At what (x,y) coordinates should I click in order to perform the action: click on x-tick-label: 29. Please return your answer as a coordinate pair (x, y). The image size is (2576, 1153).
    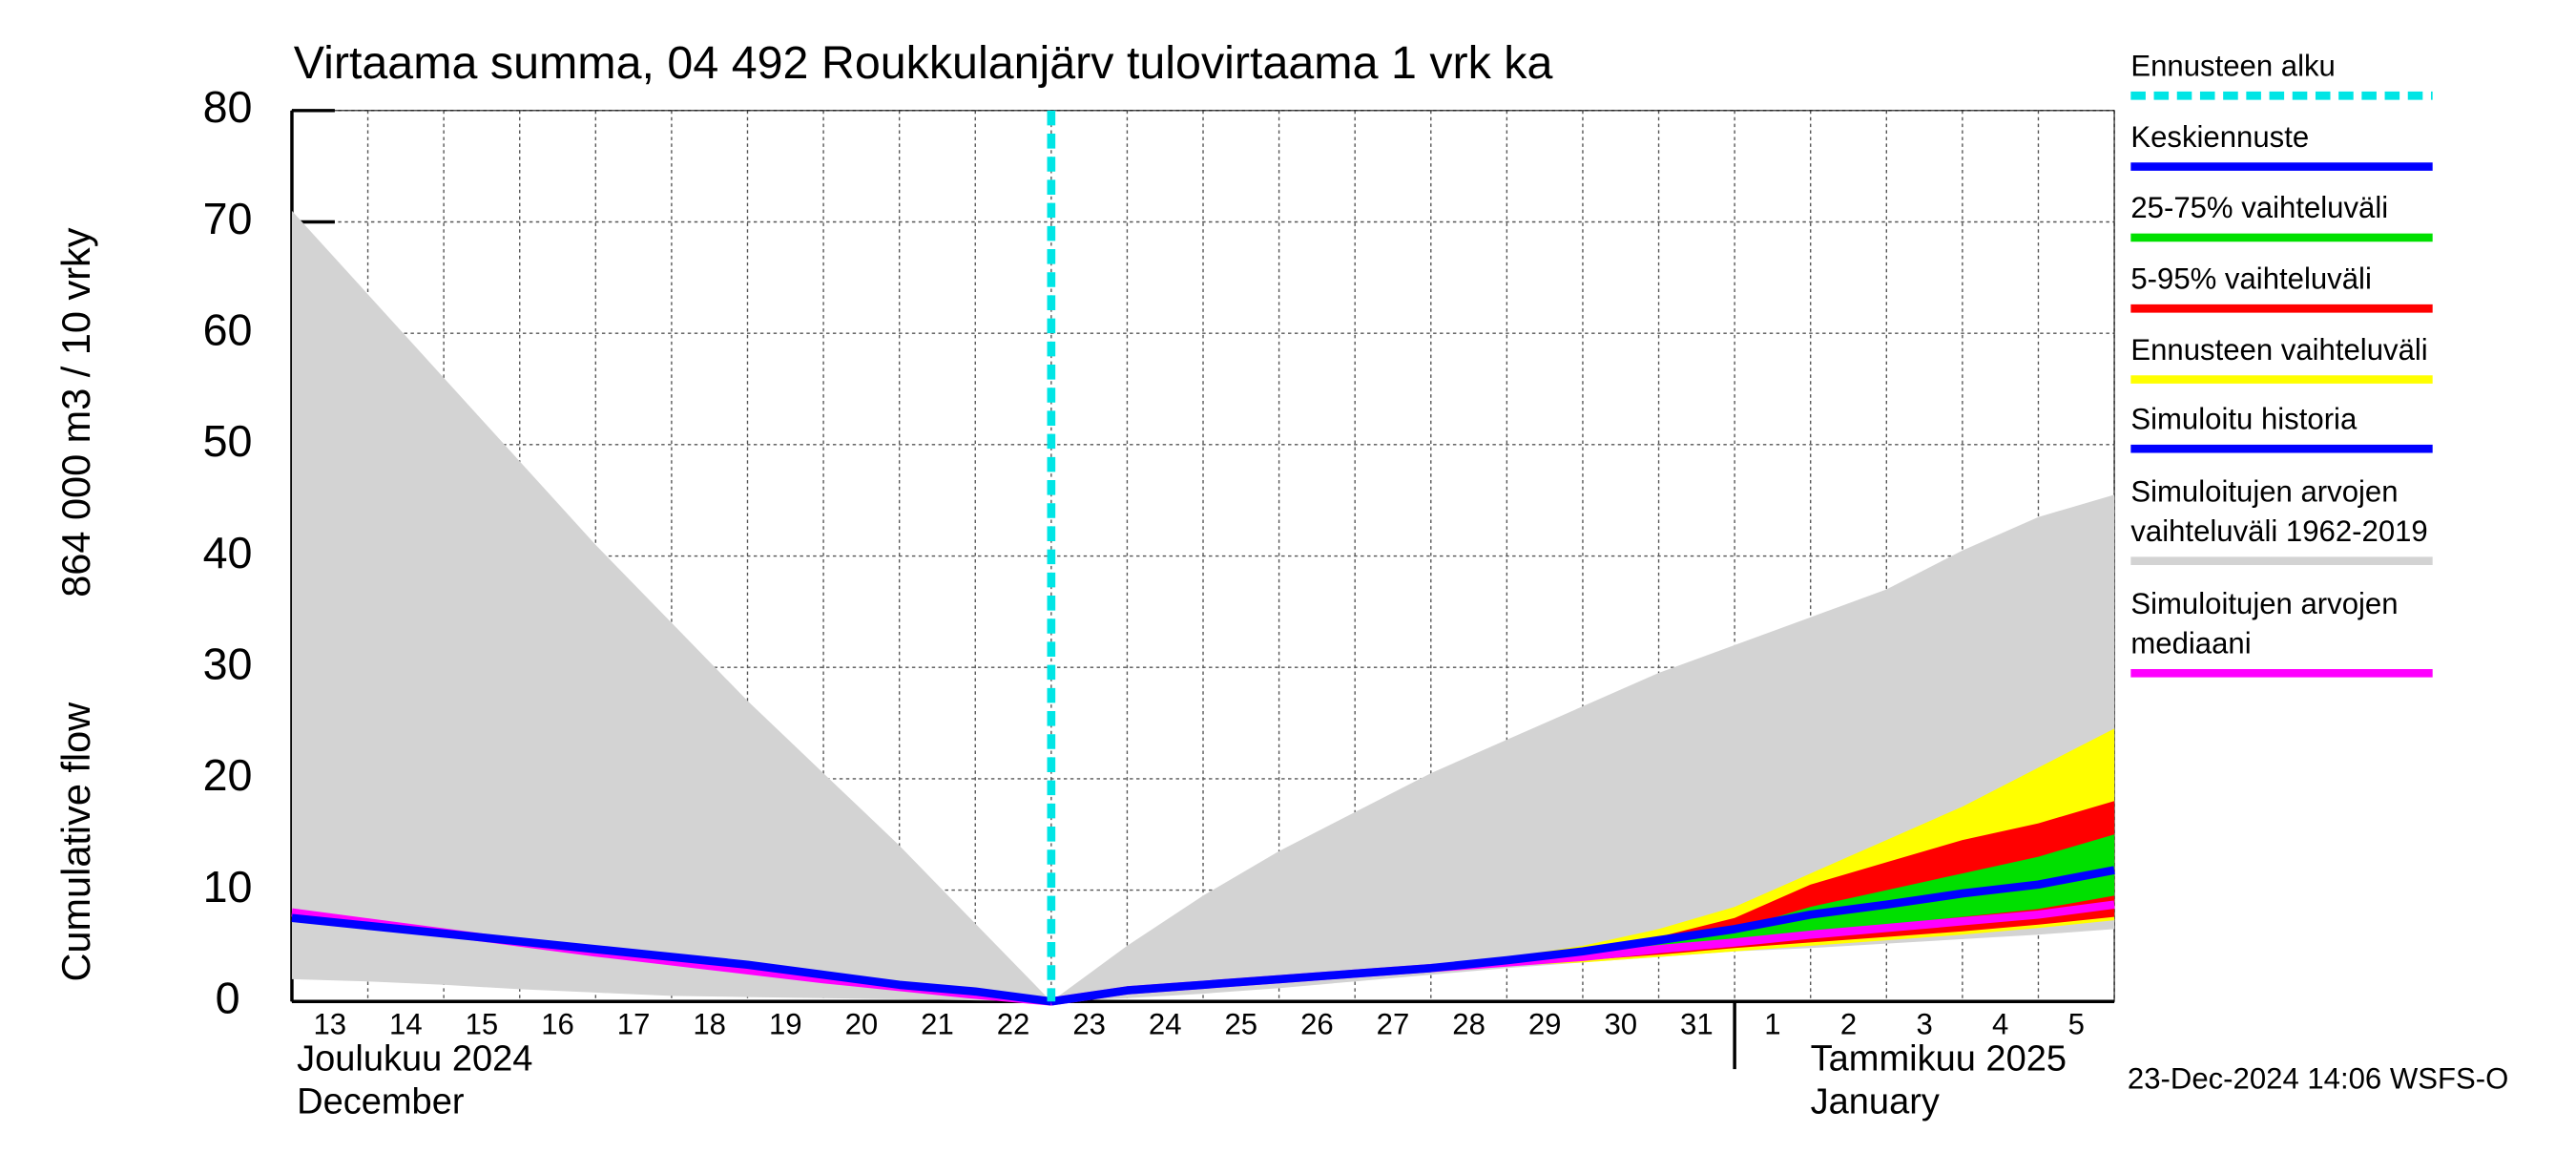
    Looking at the image, I should click on (1545, 1023).